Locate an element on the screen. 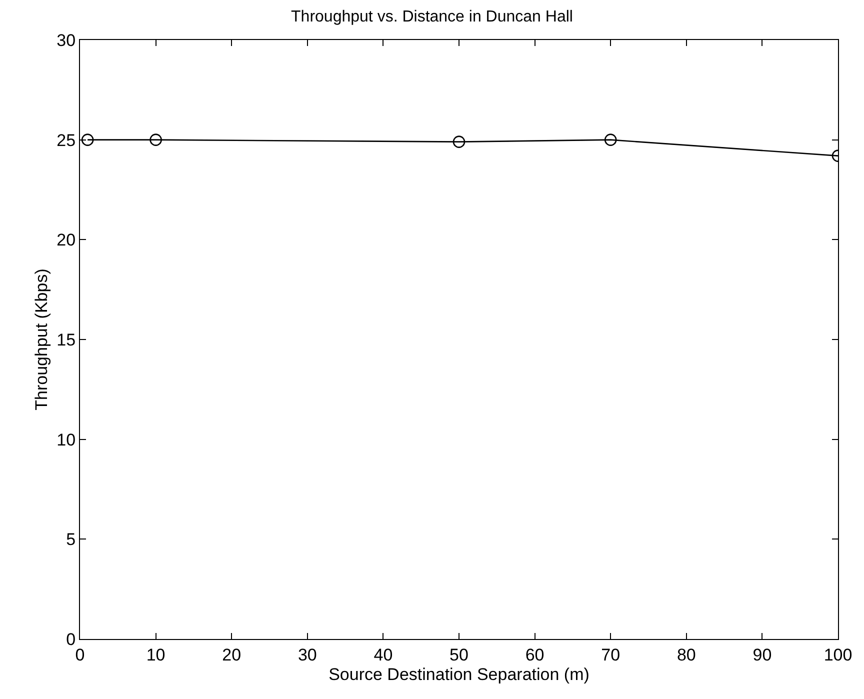 Image resolution: width=864 pixels, height=699 pixels. x-tick-label: 40 is located at coordinates (383, 654).